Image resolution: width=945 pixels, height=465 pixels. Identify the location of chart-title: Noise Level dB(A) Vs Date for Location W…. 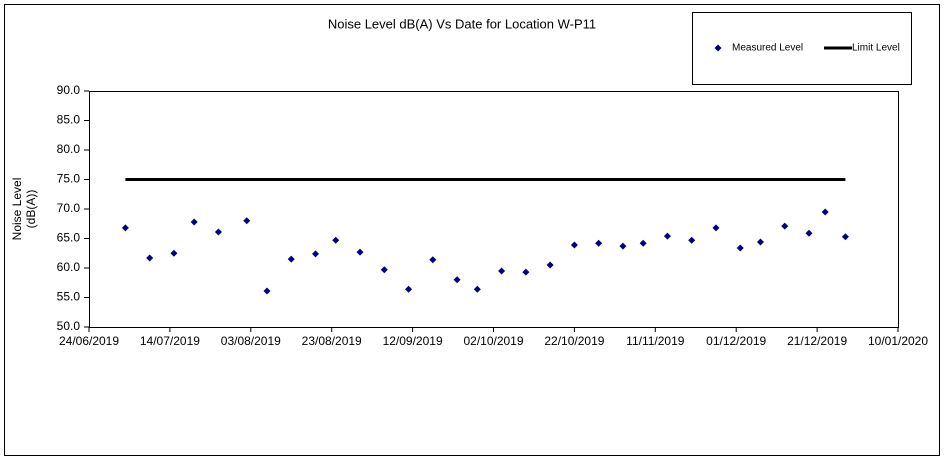
(462, 23).